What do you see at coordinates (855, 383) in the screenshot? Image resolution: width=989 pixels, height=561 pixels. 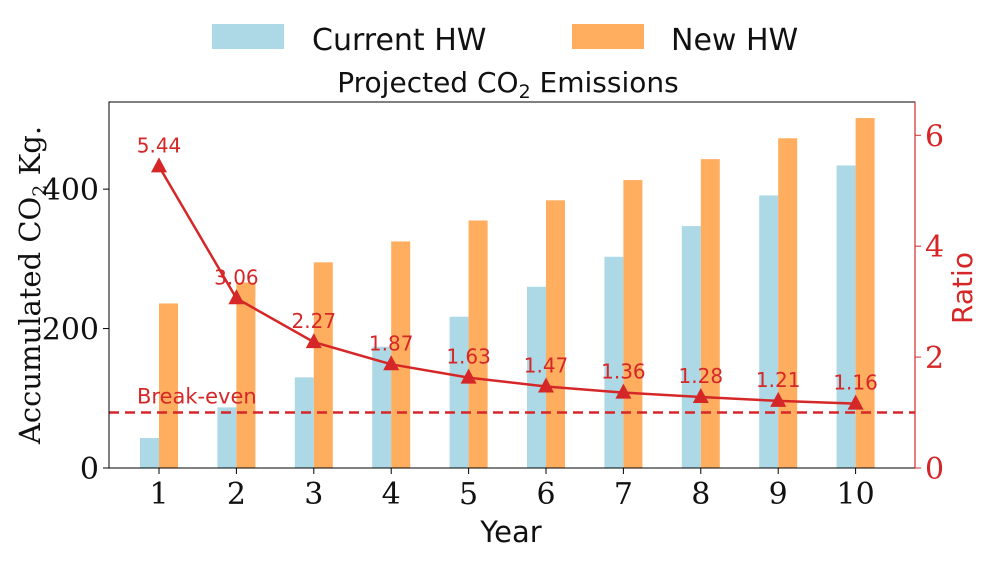 I see `ratio-data-label-year-10: 1.16` at bounding box center [855, 383].